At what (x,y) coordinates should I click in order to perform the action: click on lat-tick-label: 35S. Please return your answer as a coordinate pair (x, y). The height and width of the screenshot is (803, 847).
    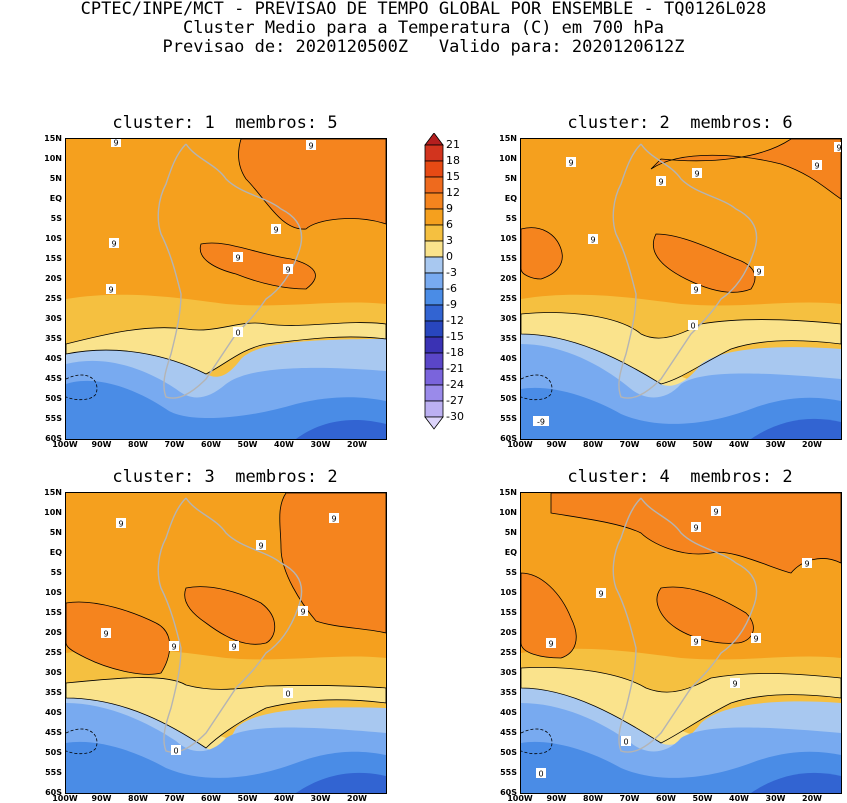
    Looking at the image, I should click on (53, 692).